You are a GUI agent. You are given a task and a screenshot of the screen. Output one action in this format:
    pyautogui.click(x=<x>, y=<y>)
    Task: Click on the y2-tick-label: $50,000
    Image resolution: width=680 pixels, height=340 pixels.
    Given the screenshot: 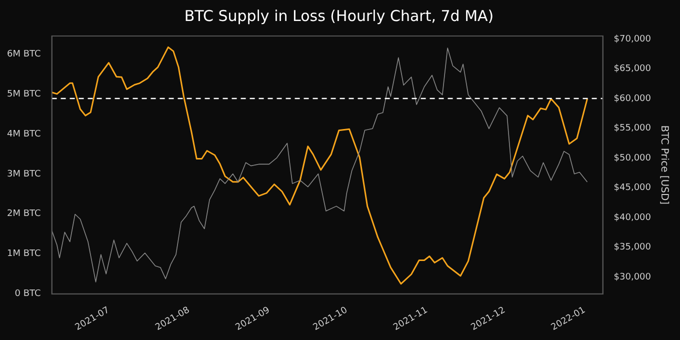 What is the action you would take?
    pyautogui.click(x=633, y=158)
    